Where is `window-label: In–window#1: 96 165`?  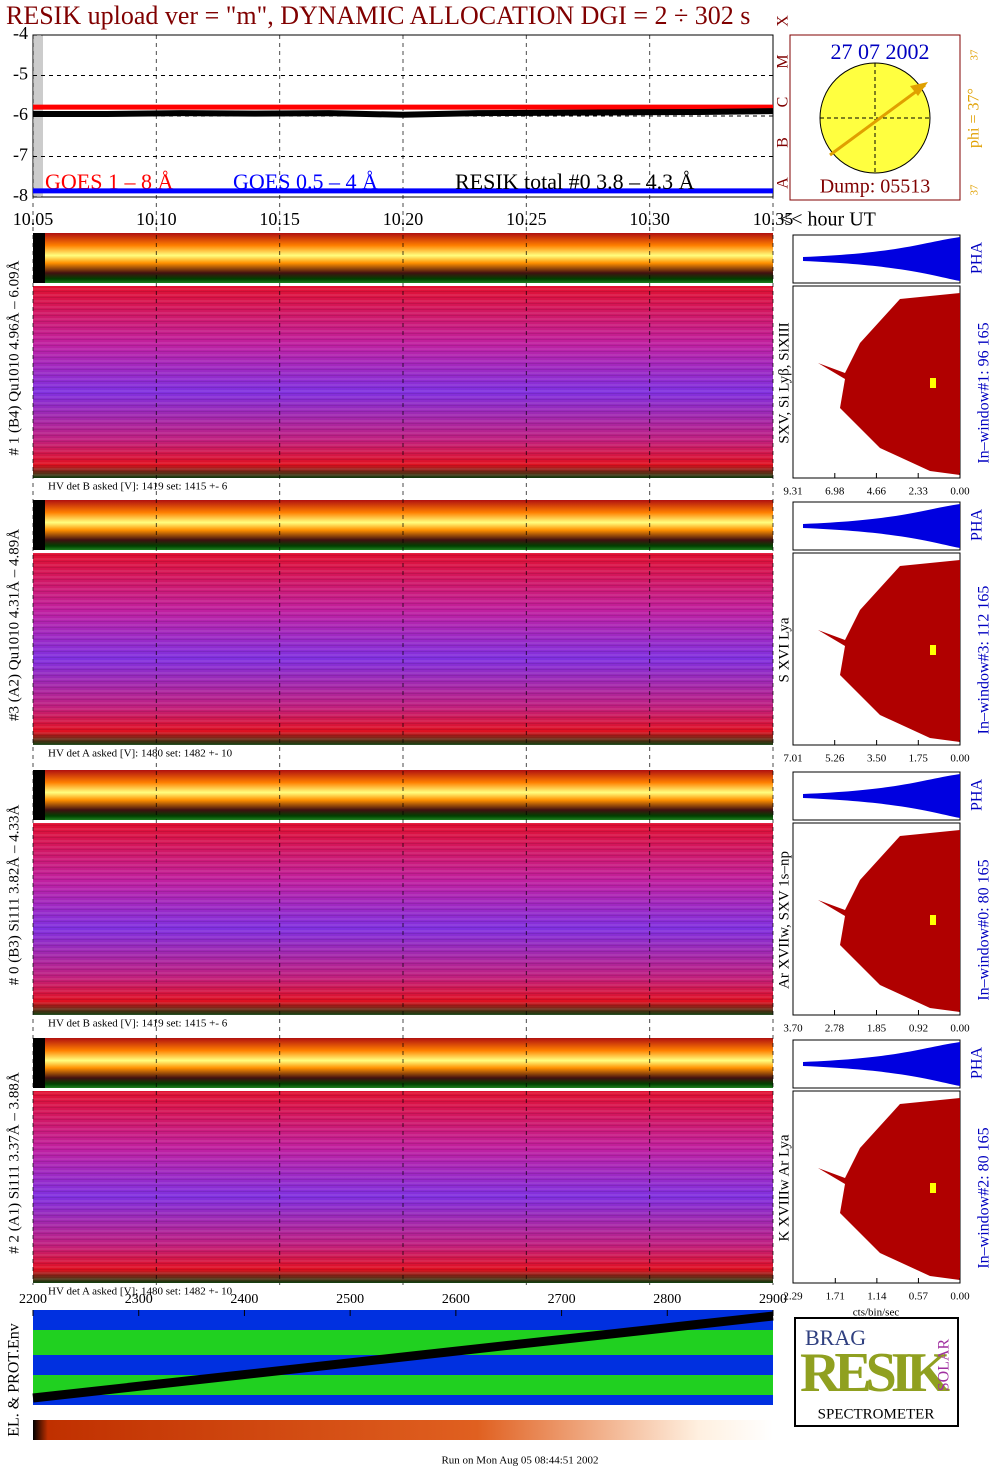 window-label: In–window#1: 96 165 is located at coordinates (984, 392).